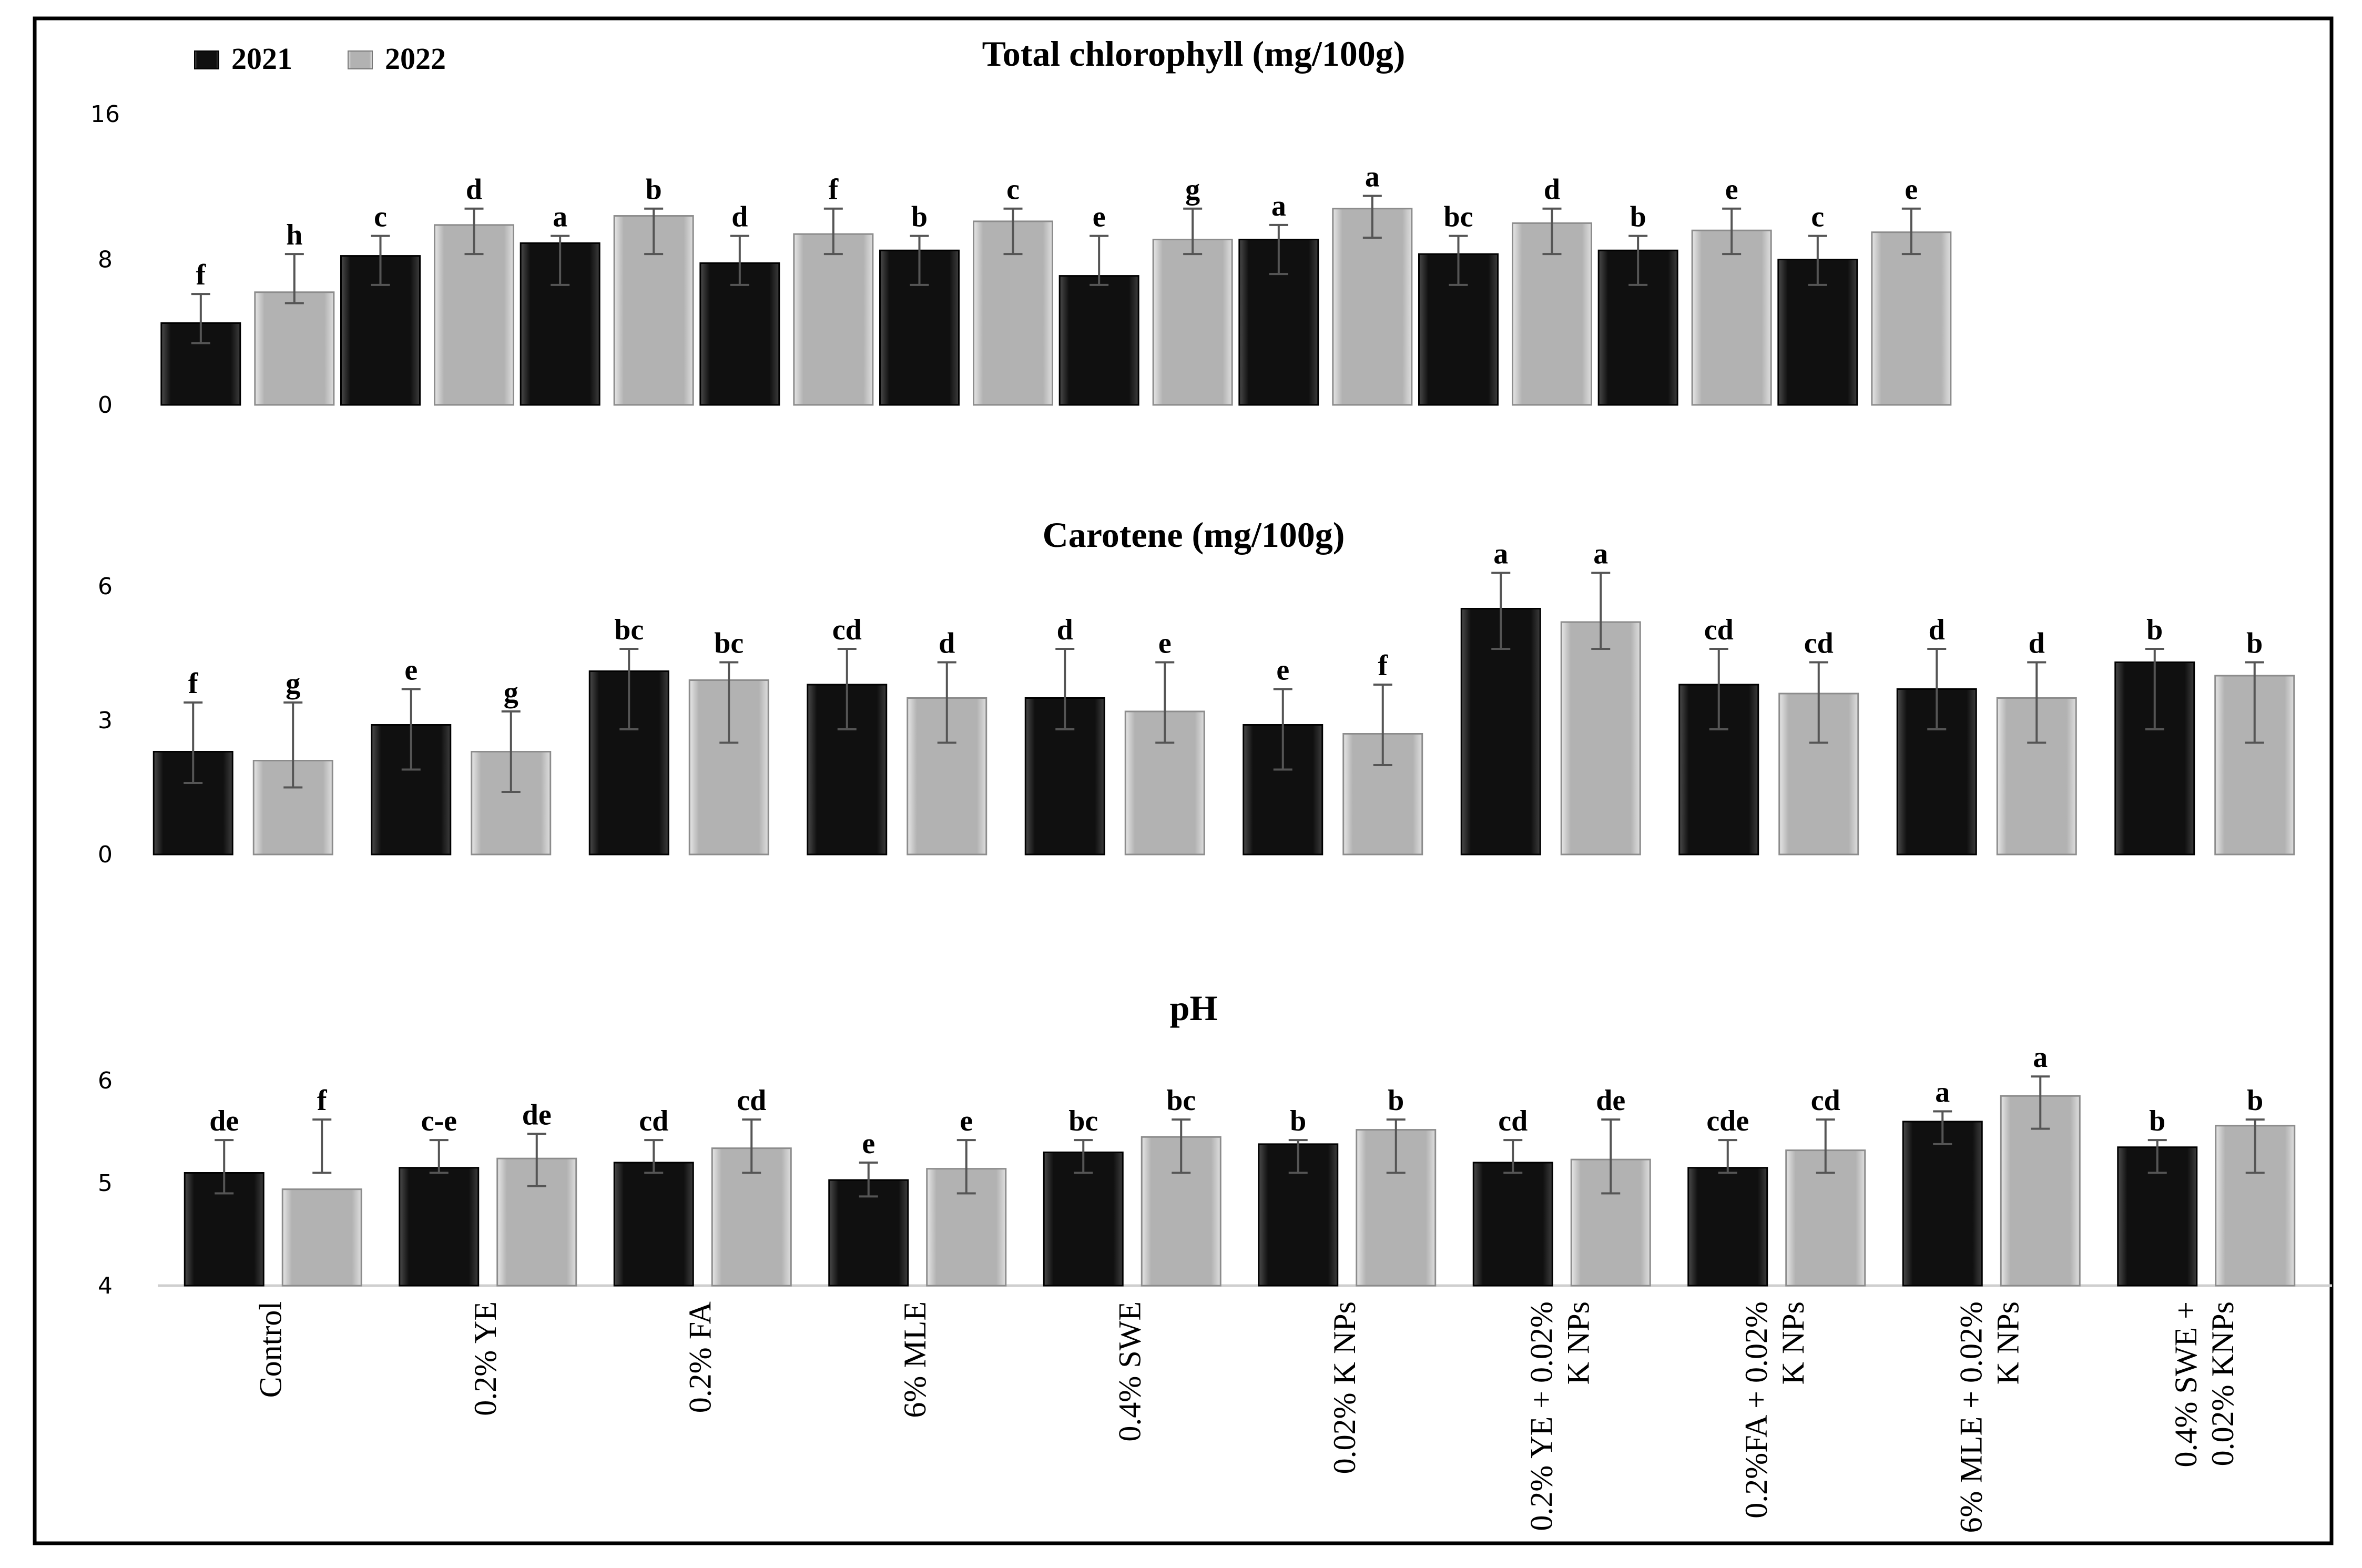  I want to click on x-category-label-8: 6% MLE + 0.02%, so click(1970, 1417).